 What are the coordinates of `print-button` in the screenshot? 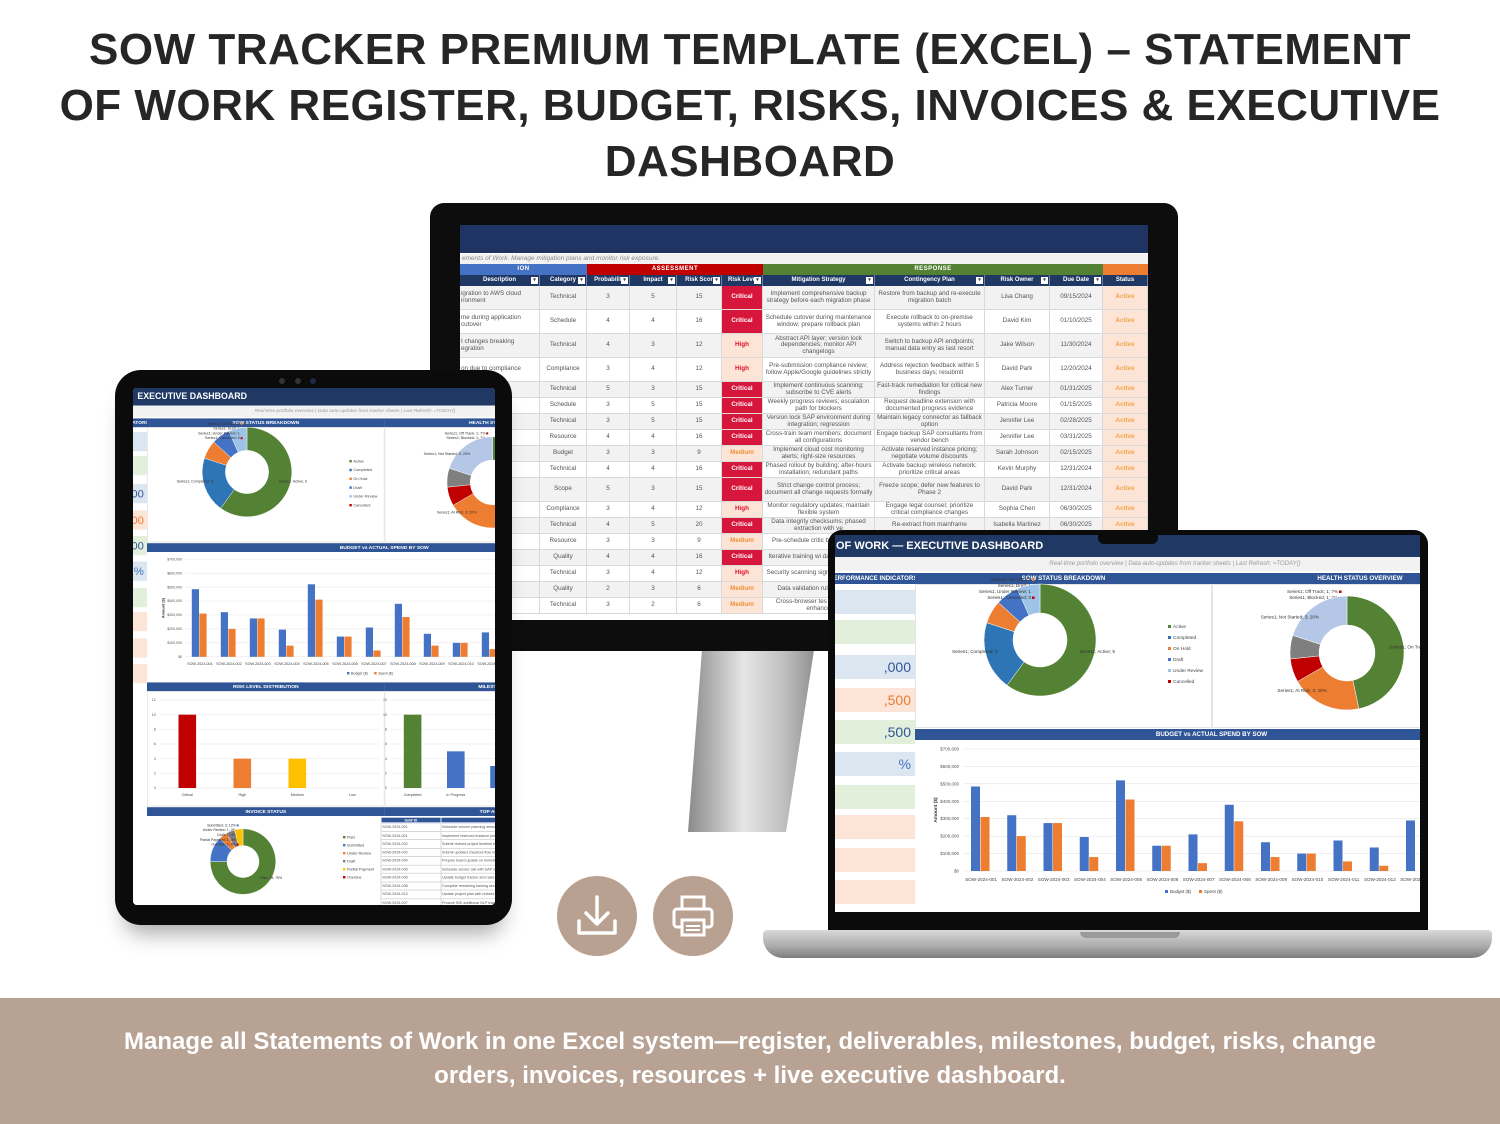 It's located at (693, 916).